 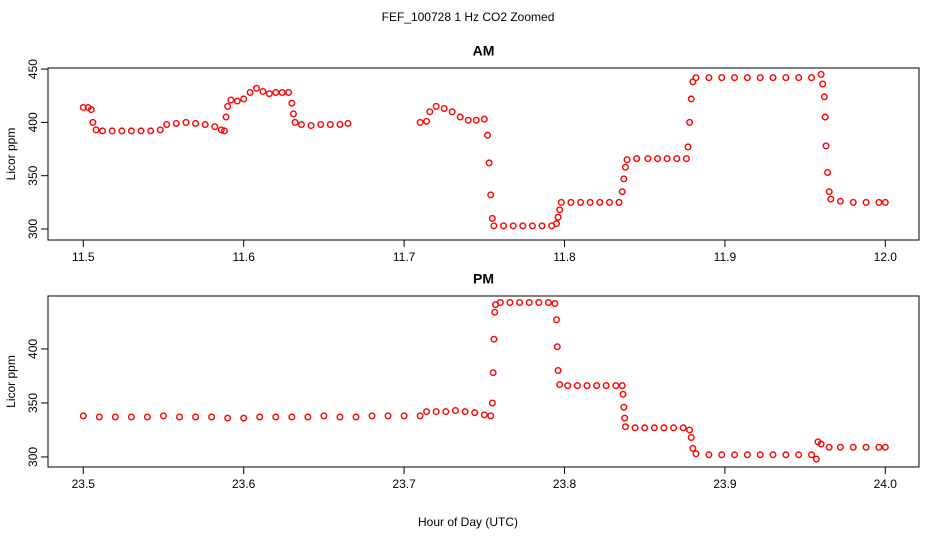 What do you see at coordinates (565, 484) in the screenshot?
I see `x-tick-label: 23.8` at bounding box center [565, 484].